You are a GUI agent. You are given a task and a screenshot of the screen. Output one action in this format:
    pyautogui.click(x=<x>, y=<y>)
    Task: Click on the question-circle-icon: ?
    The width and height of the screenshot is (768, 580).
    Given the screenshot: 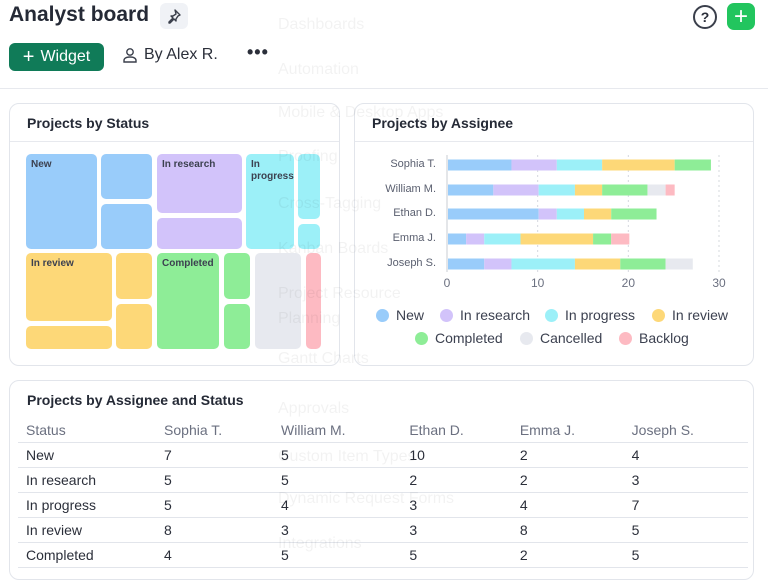 What is the action you would take?
    pyautogui.click(x=705, y=17)
    